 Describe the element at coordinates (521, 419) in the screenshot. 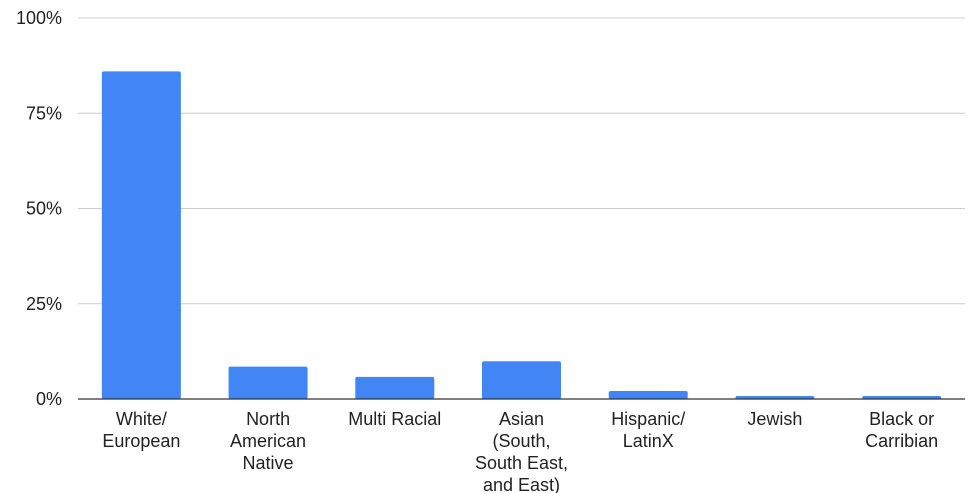

I see `x-category-label-line: Asian` at that location.